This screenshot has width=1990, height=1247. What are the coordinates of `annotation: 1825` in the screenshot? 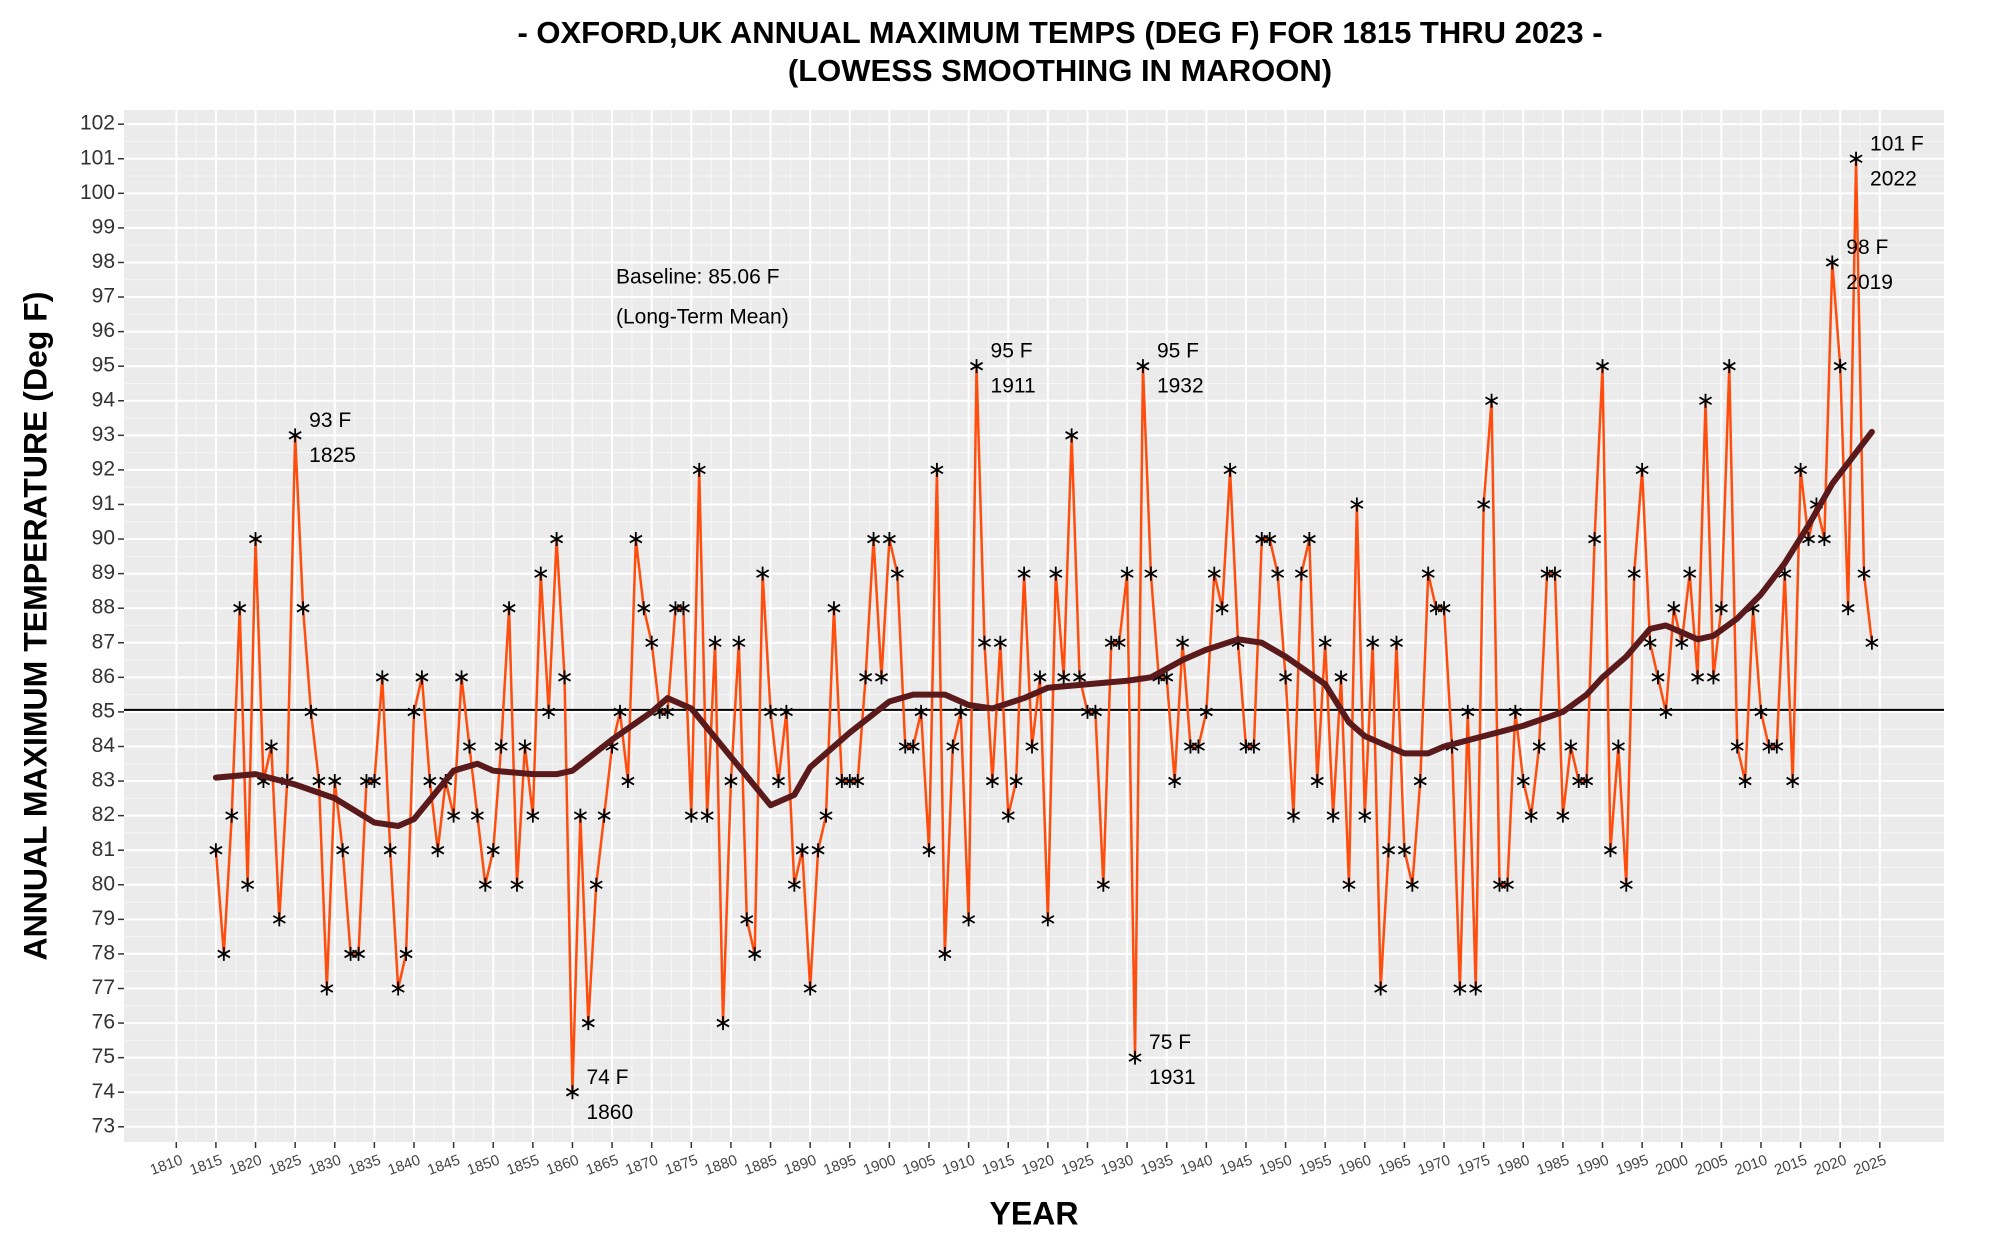 It's located at (332, 455).